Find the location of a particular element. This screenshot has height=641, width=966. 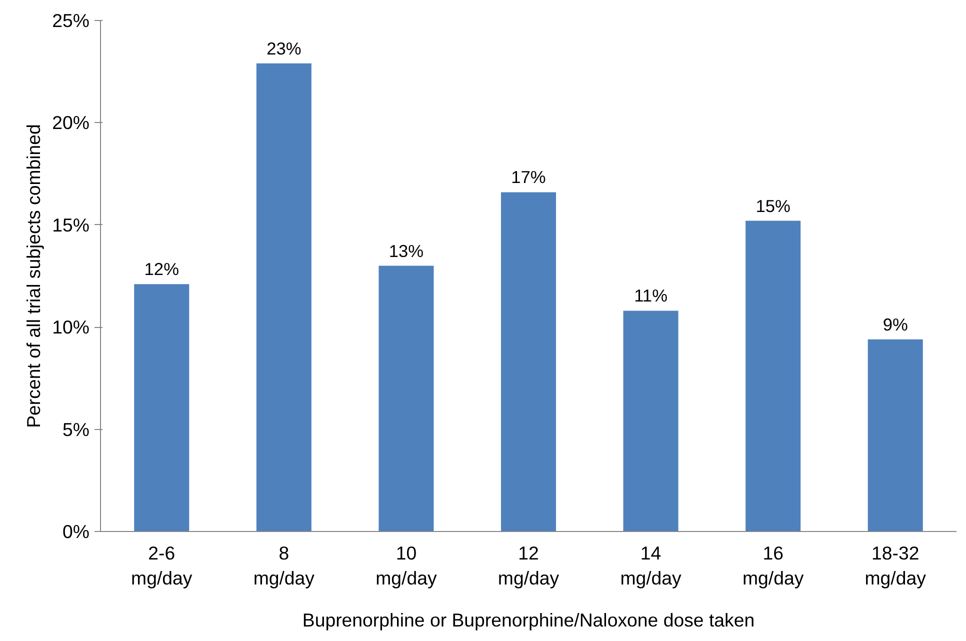

y-tick-label: 20% is located at coordinates (71, 123).